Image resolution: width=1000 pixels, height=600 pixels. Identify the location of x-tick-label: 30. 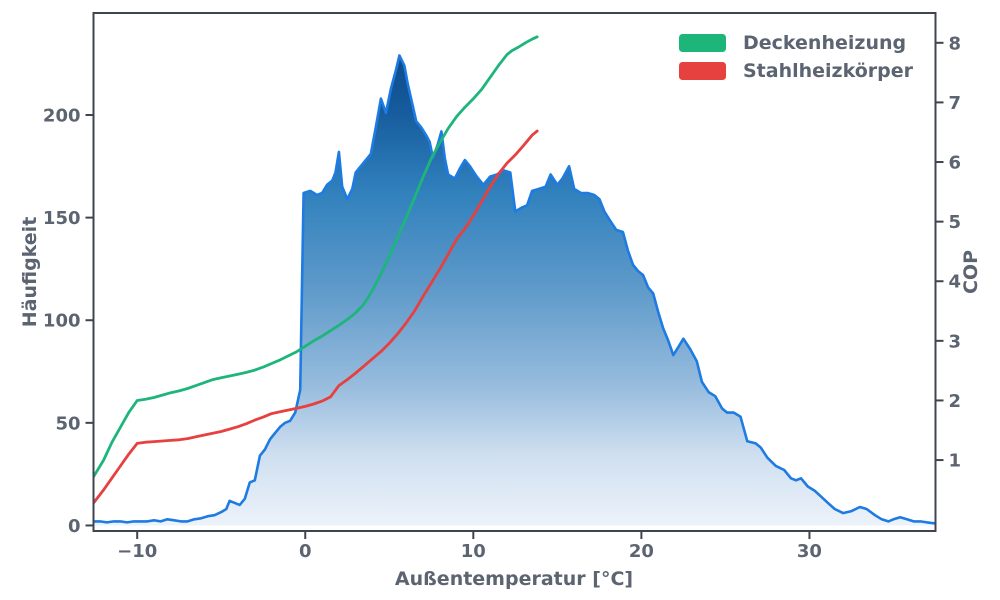
(809, 551).